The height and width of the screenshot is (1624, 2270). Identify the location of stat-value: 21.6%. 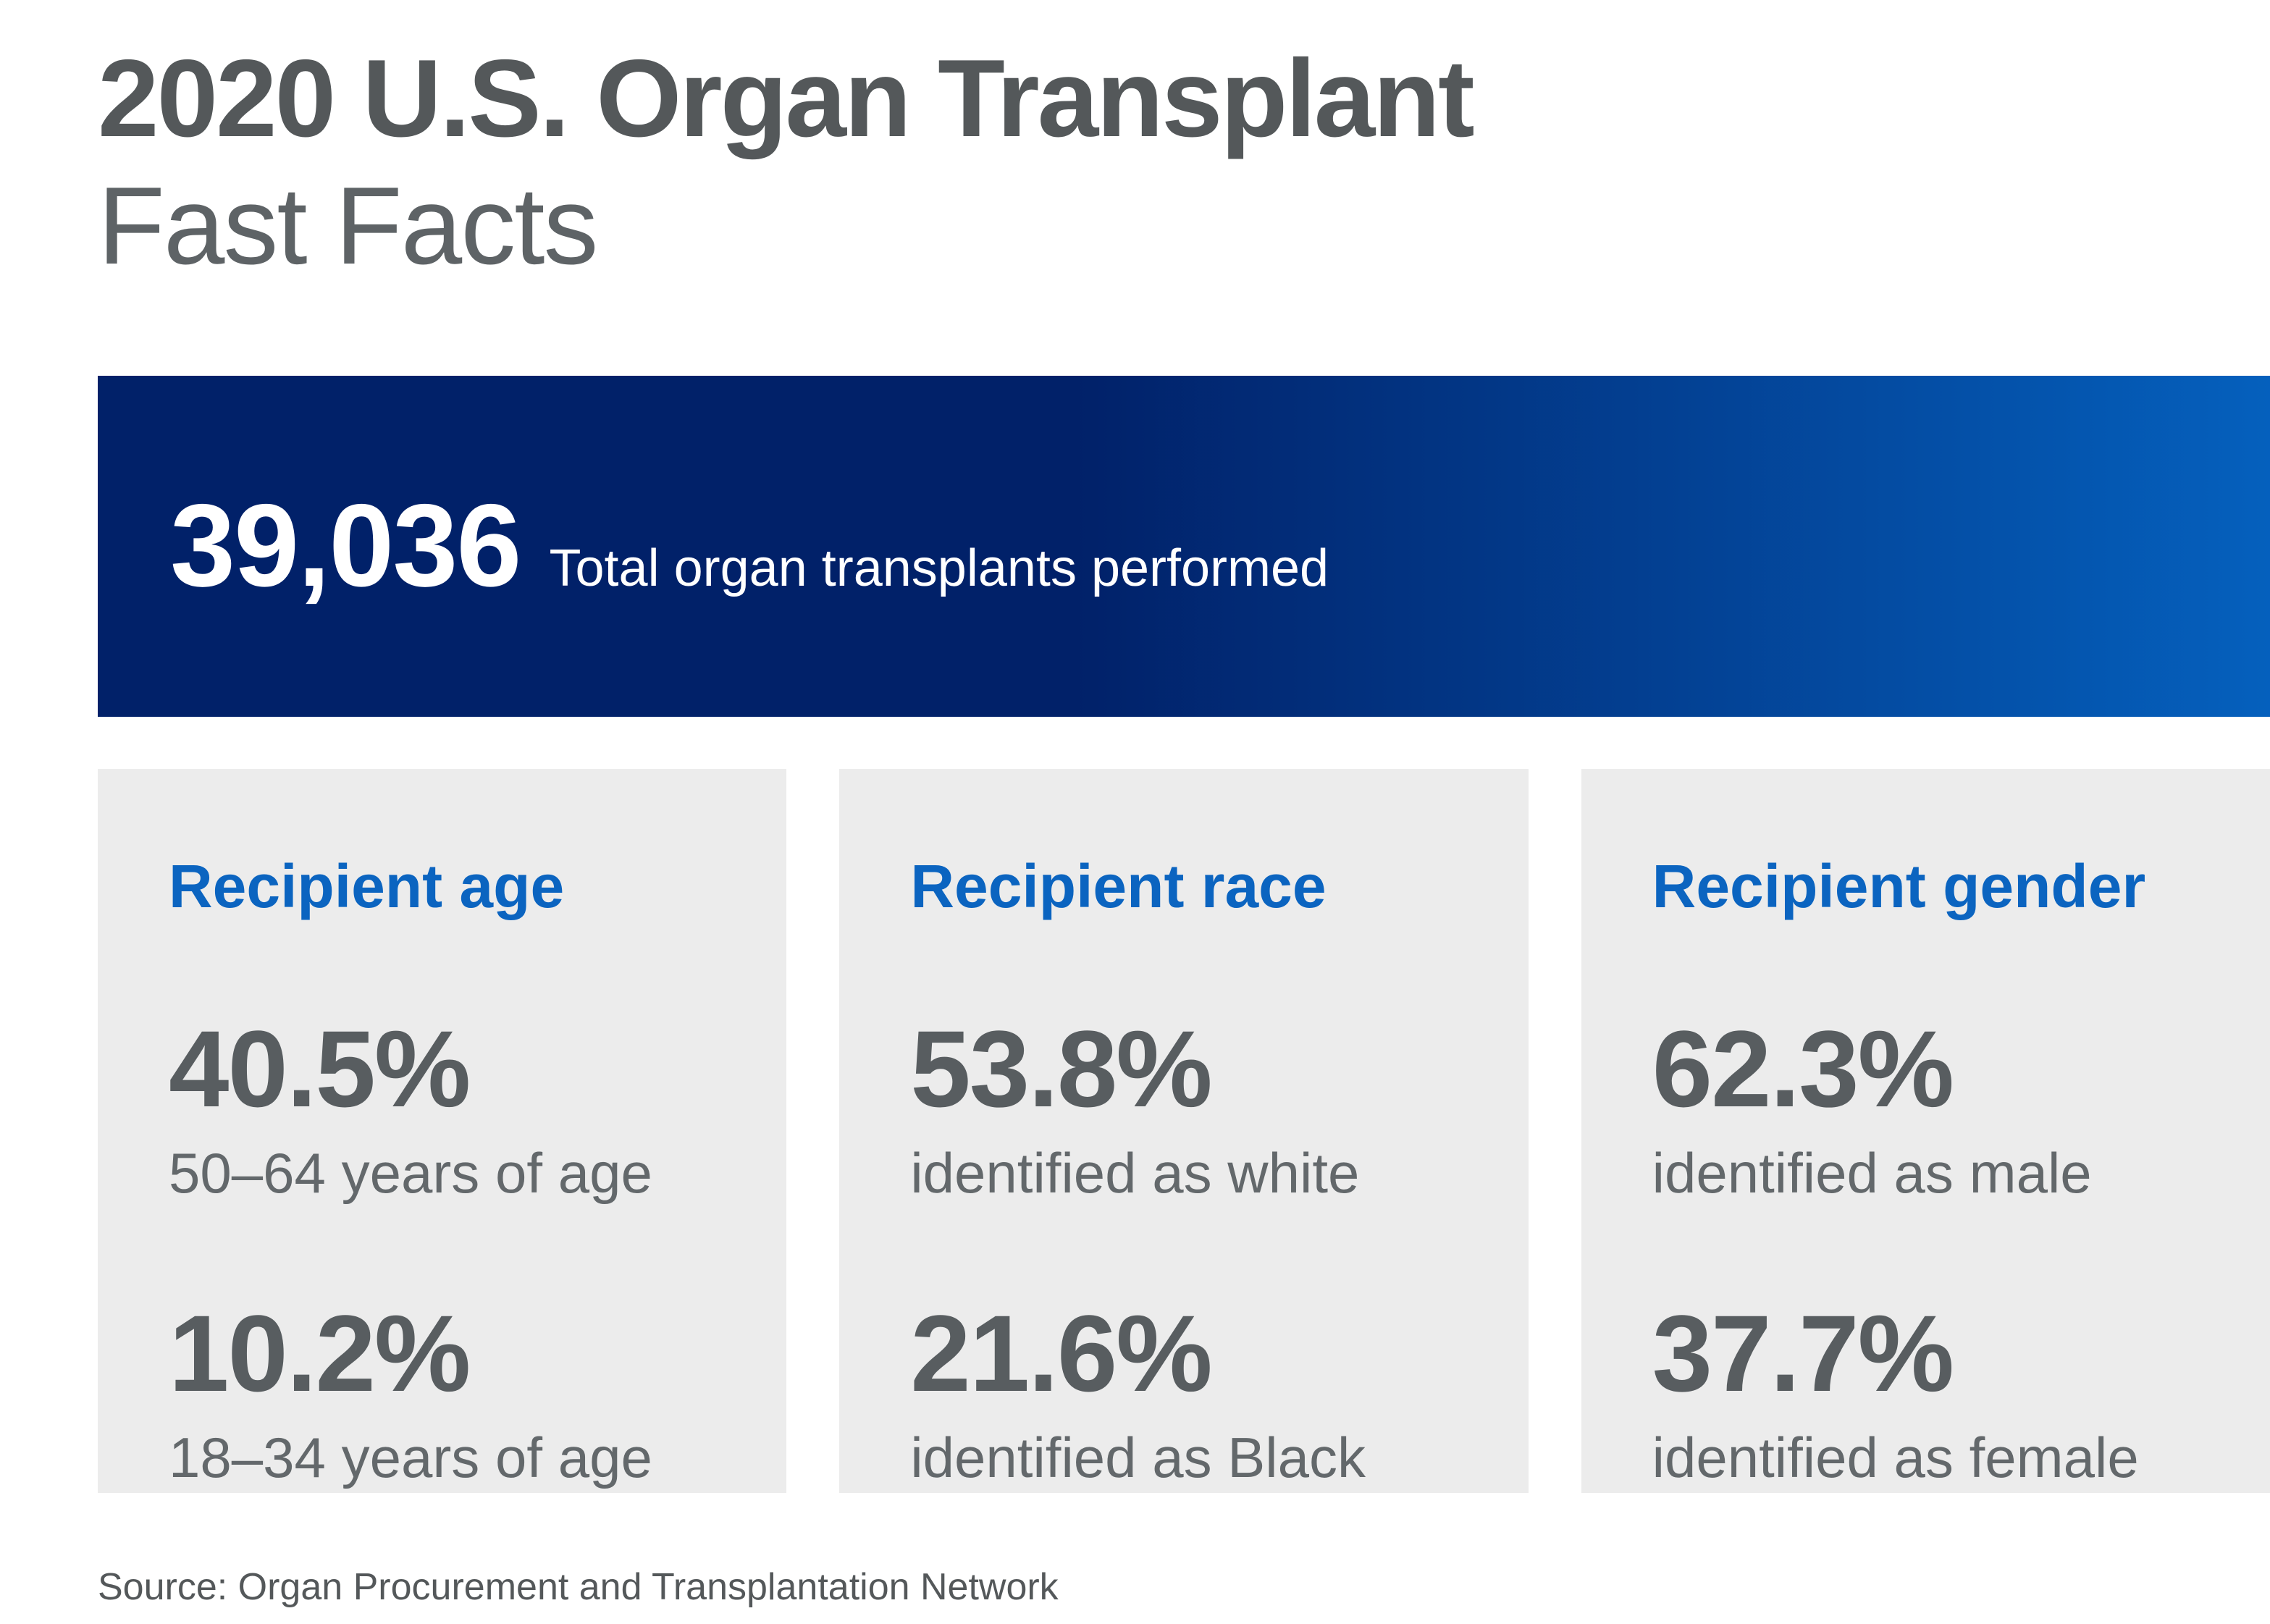
(1061, 1353).